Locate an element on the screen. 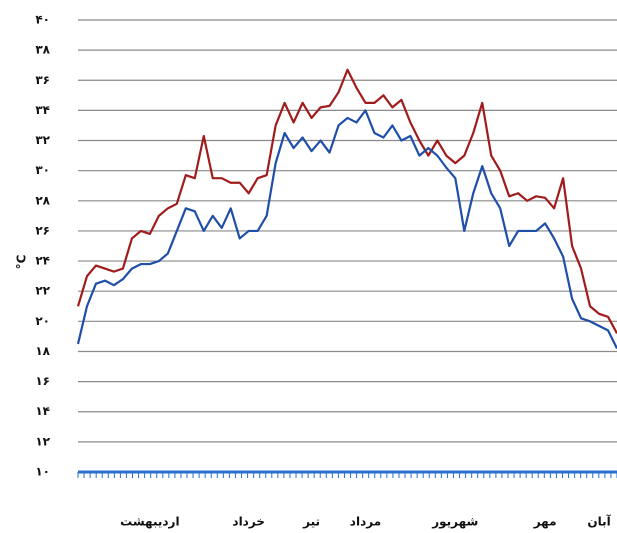 The image size is (617, 533). x-tick-label: خرداد is located at coordinates (248, 522).